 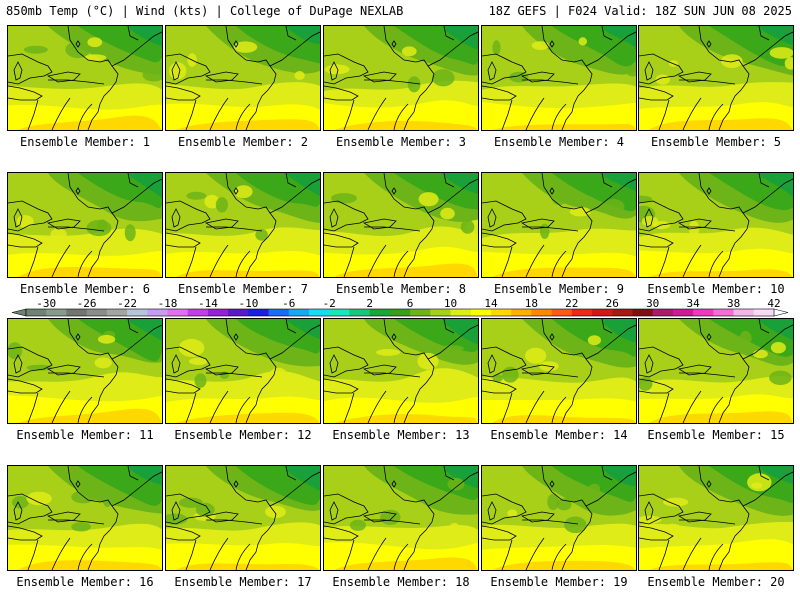 I want to click on colorbar-tick-label: -6, so click(x=288, y=303).